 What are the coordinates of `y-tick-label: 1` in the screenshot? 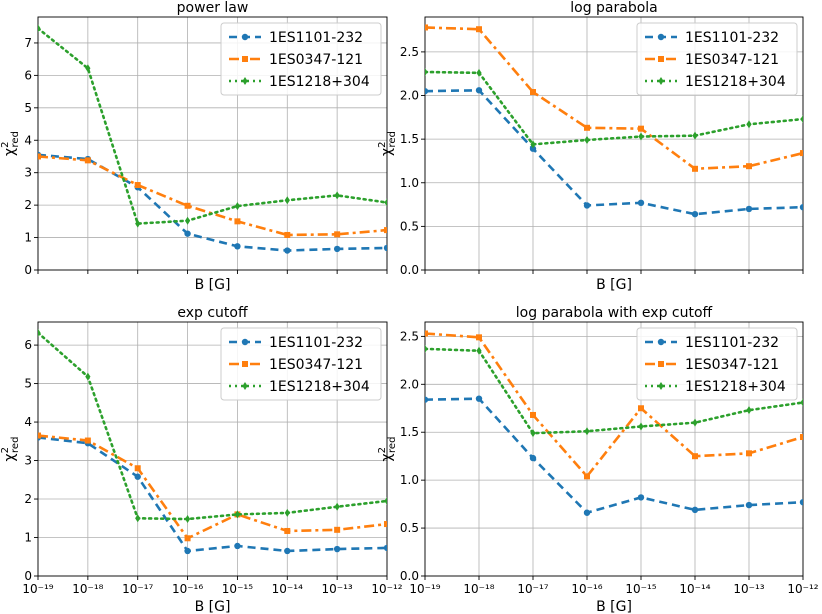 It's located at (28, 538).